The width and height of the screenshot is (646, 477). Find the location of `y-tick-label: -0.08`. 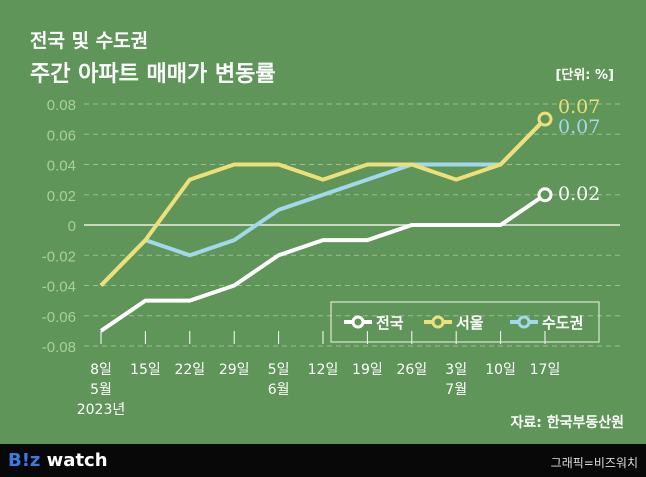

y-tick-label: -0.08 is located at coordinates (59, 347).